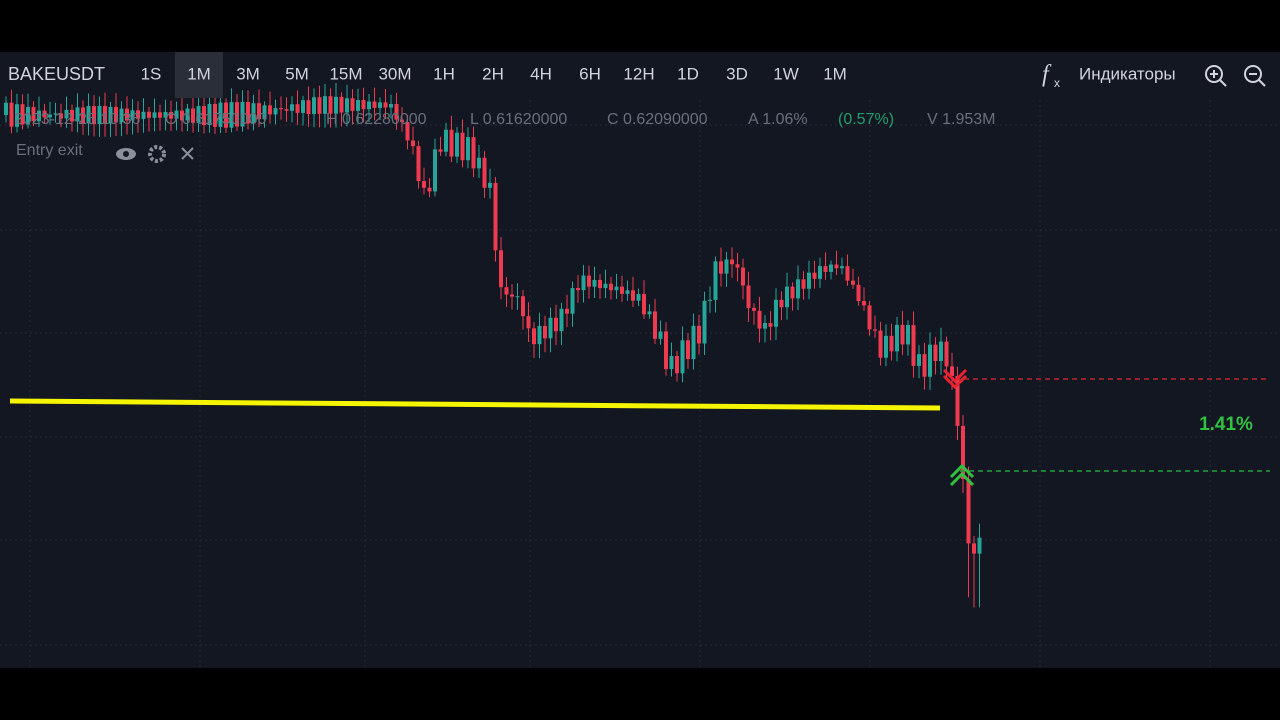  What do you see at coordinates (77, 119) in the screenshot?
I see `legend-date: 2023-12-25 10:36` at bounding box center [77, 119].